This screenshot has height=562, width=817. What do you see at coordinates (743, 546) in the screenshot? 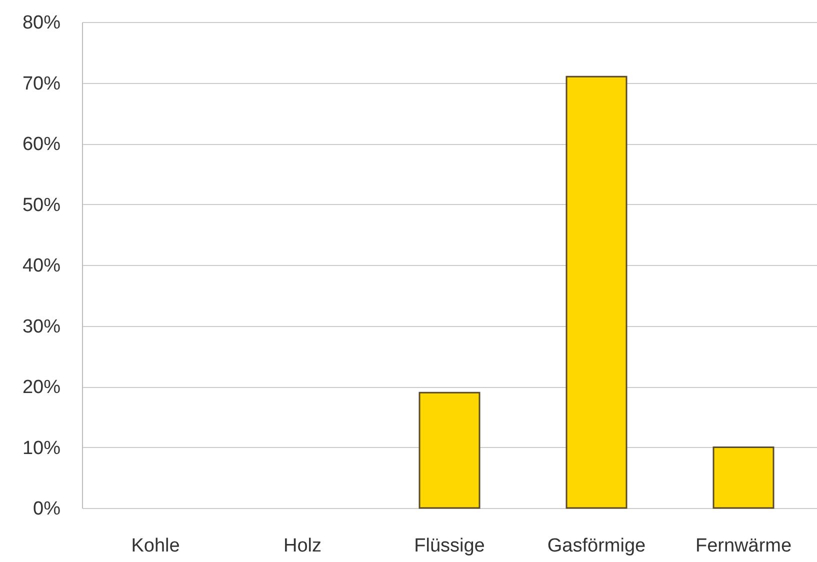
I see `x-tick-label: Fernwärme` at bounding box center [743, 546].